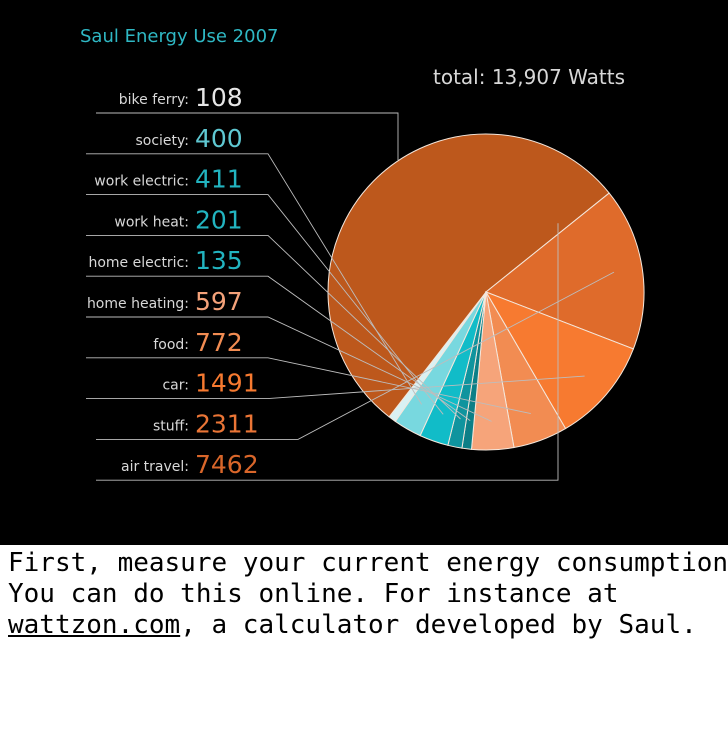  What do you see at coordinates (438, 625) in the screenshot?
I see `caption-line-3-rest: , a calculator developed by Saul.` at bounding box center [438, 625].